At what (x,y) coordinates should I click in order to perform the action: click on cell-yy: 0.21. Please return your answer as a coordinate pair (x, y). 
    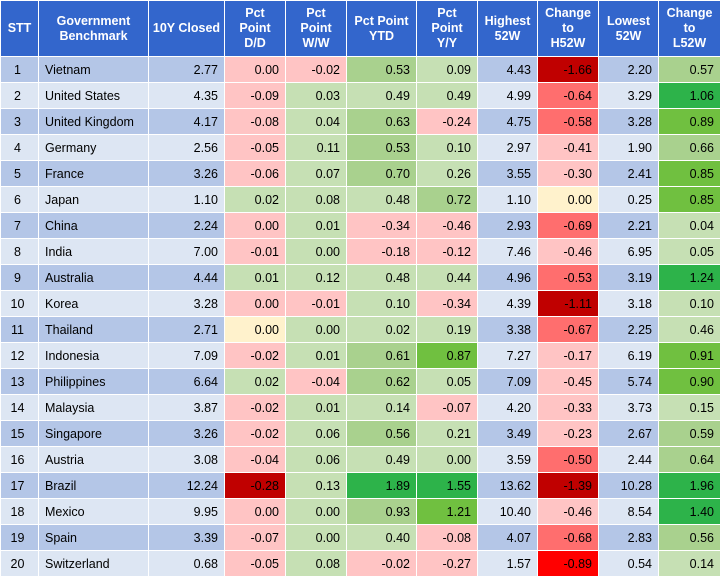
    Looking at the image, I should click on (447, 434).